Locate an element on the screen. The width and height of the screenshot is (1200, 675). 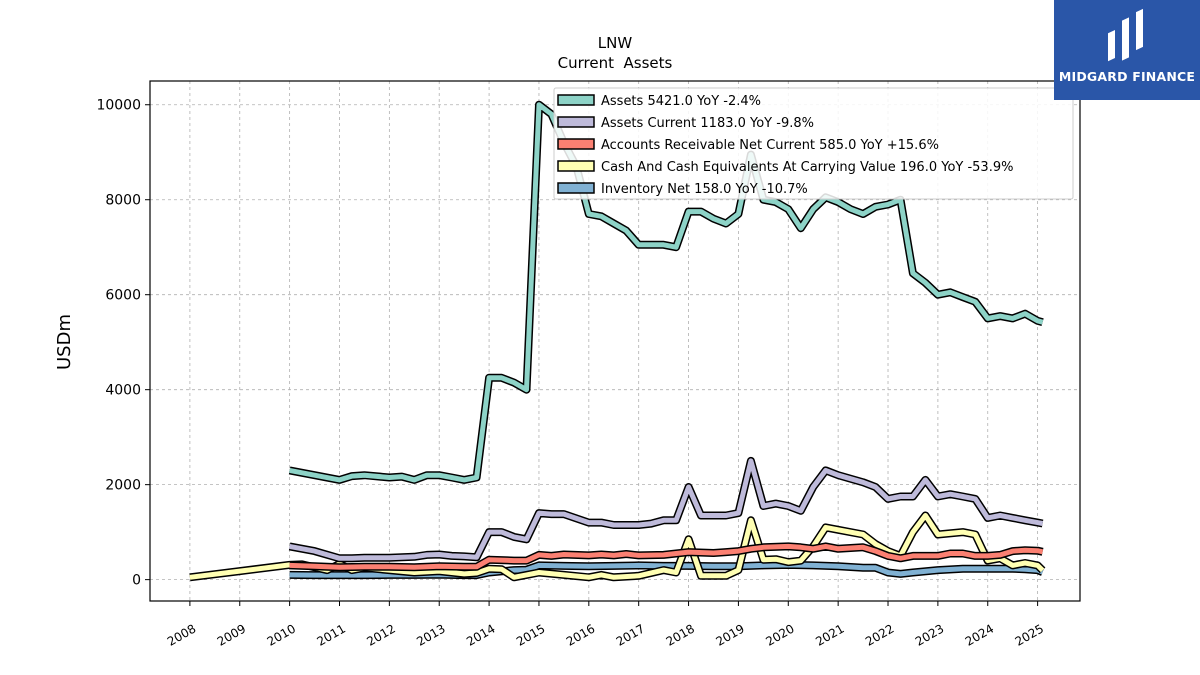
legend-entry: Assets Current 1183.0 YoY -9.8% is located at coordinates (707, 123).